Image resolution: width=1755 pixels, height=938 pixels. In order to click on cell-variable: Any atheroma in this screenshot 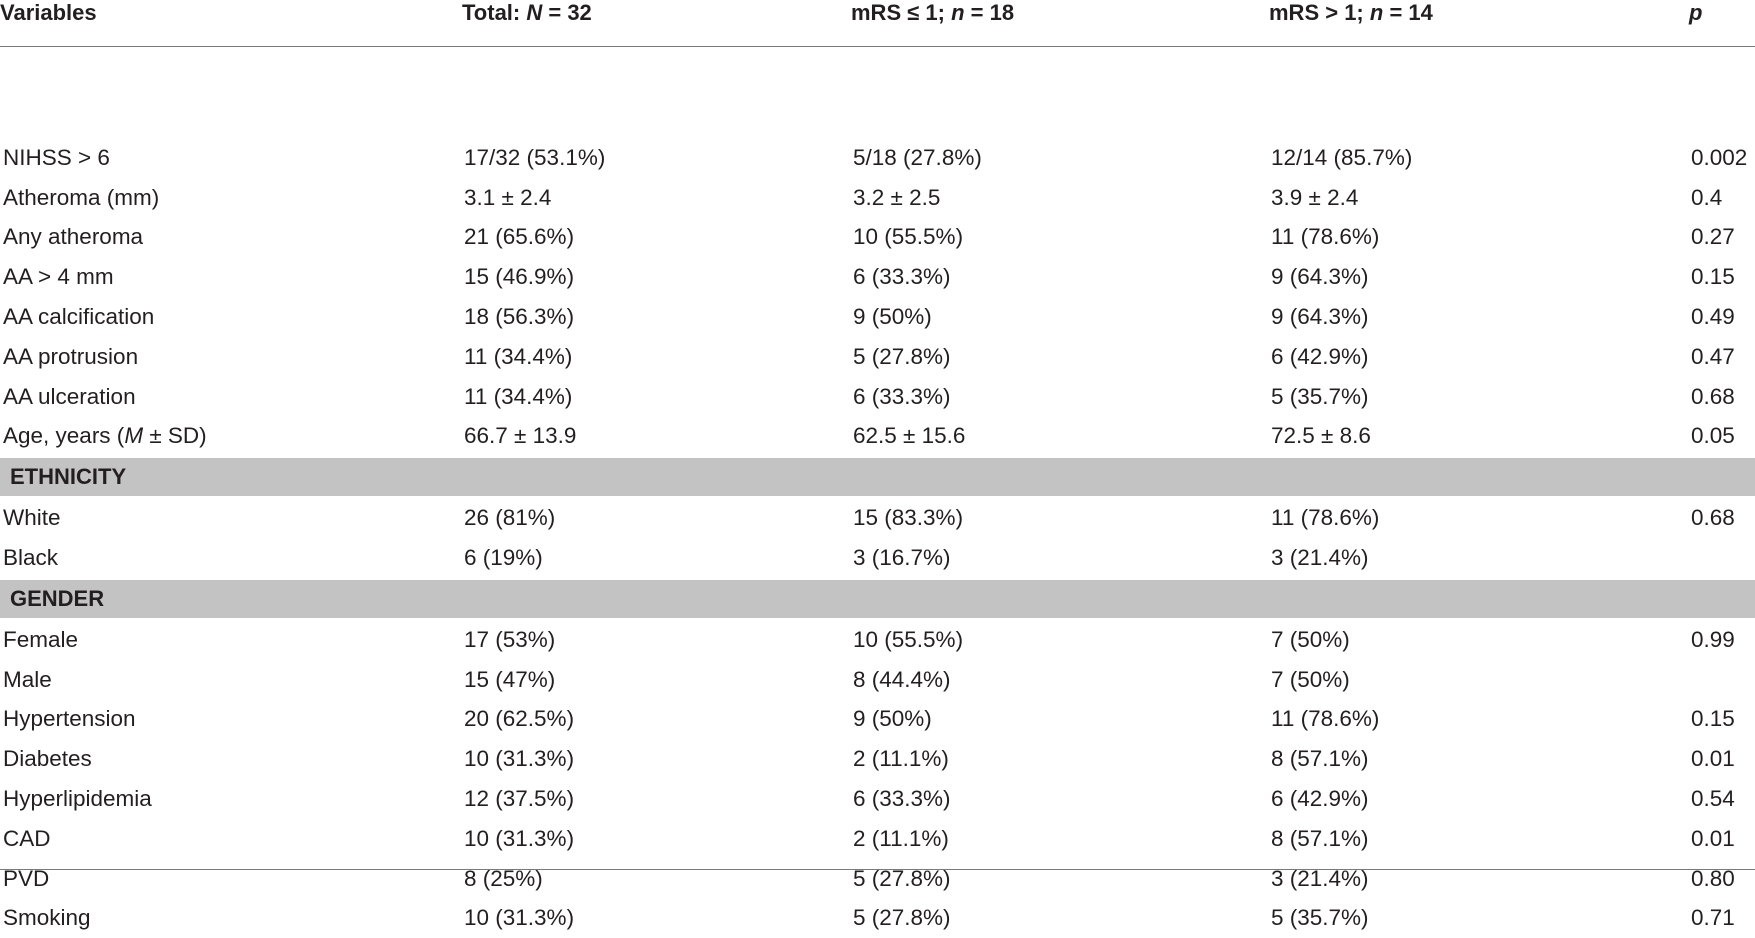, I will do `click(73, 237)`.